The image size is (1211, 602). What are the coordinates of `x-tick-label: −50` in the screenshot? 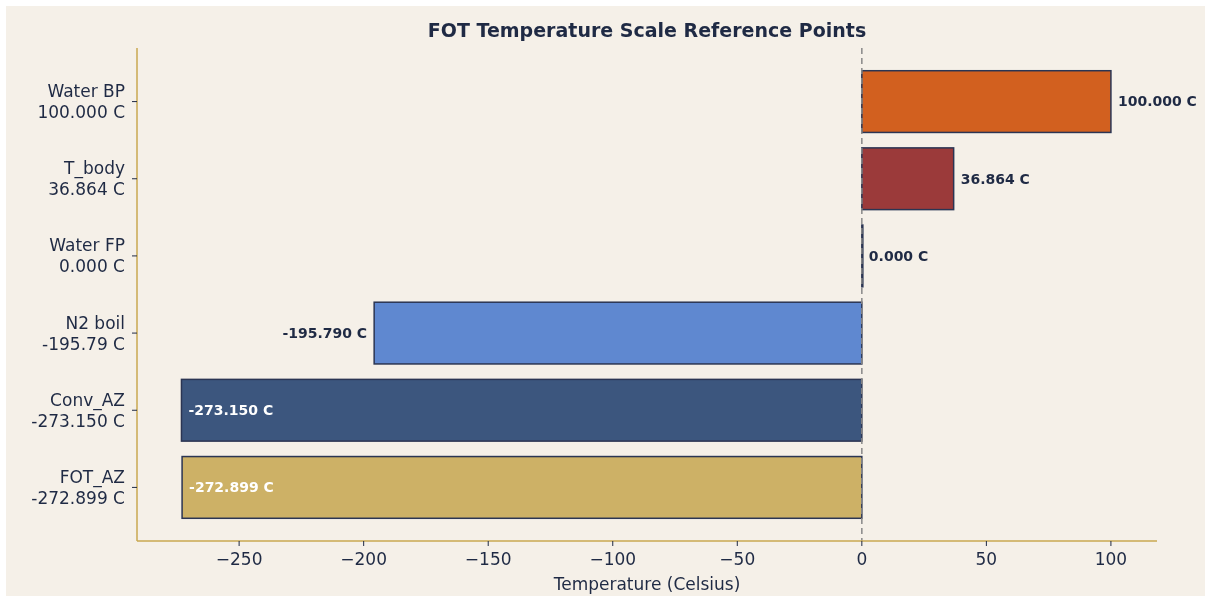 It's located at (737, 559).